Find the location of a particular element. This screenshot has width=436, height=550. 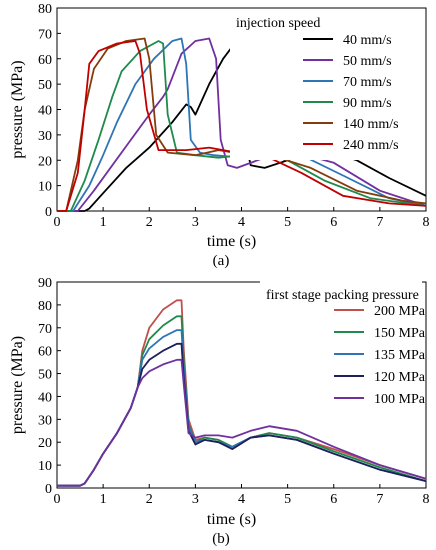

legend-label-4: 100 MPa is located at coordinates (400, 399).